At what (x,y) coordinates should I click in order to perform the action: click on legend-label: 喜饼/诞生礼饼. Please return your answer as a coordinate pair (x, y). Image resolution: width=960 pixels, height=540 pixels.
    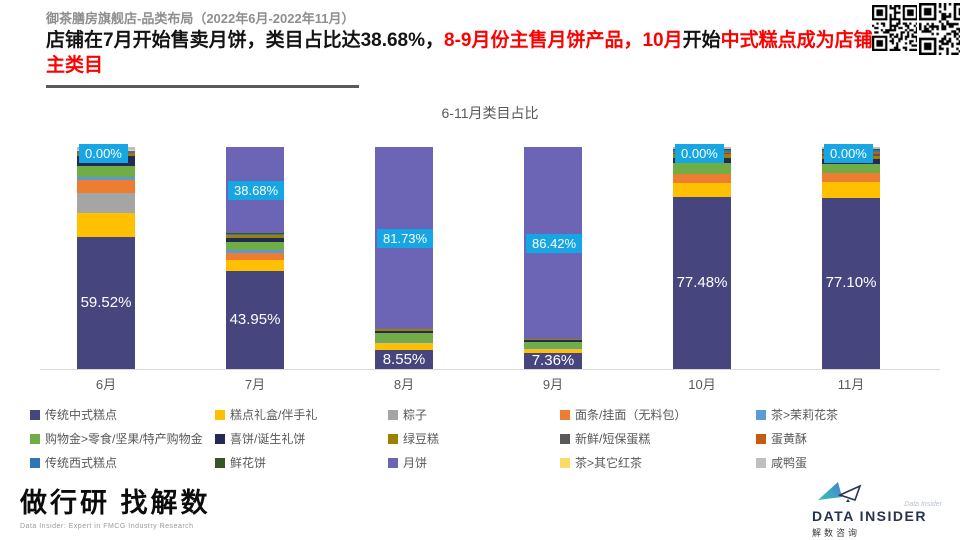
    Looking at the image, I should click on (268, 439).